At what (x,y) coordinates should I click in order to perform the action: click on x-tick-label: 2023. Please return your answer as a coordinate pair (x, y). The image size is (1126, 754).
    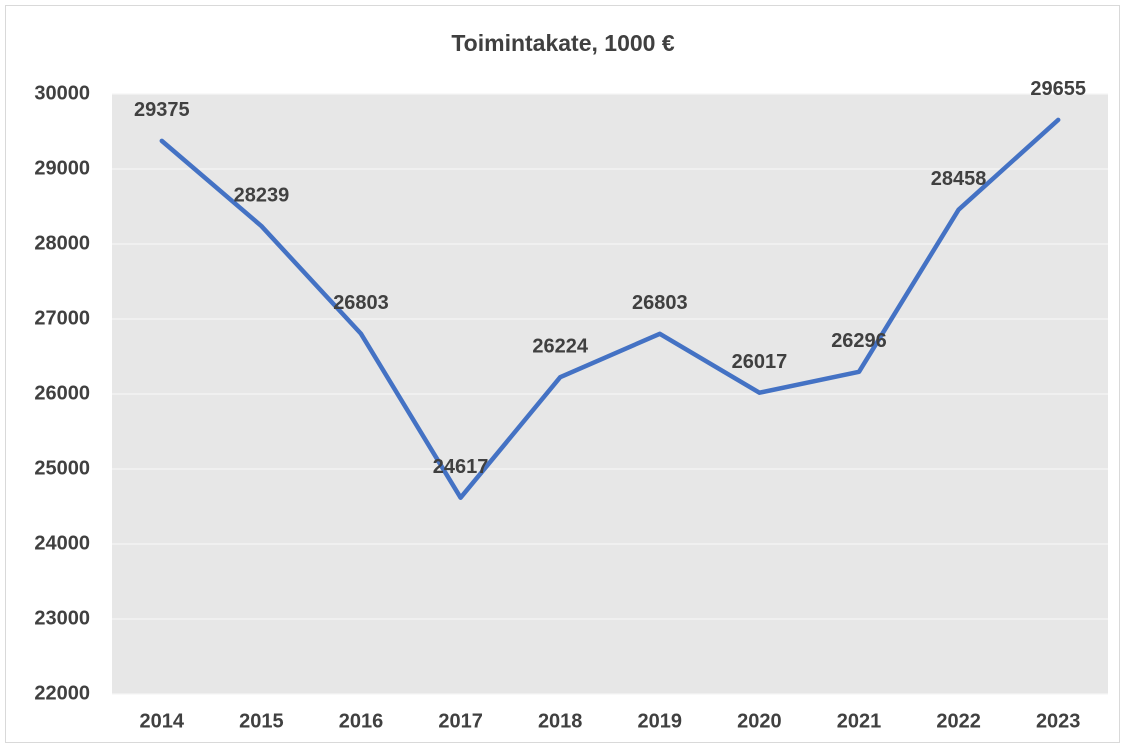
    Looking at the image, I should click on (1058, 721).